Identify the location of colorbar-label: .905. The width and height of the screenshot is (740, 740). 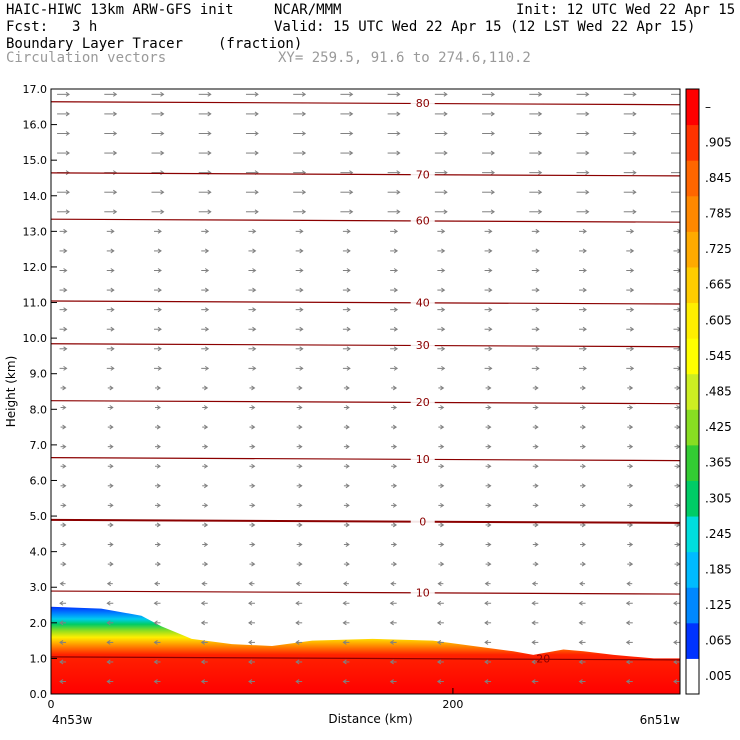
(718, 142).